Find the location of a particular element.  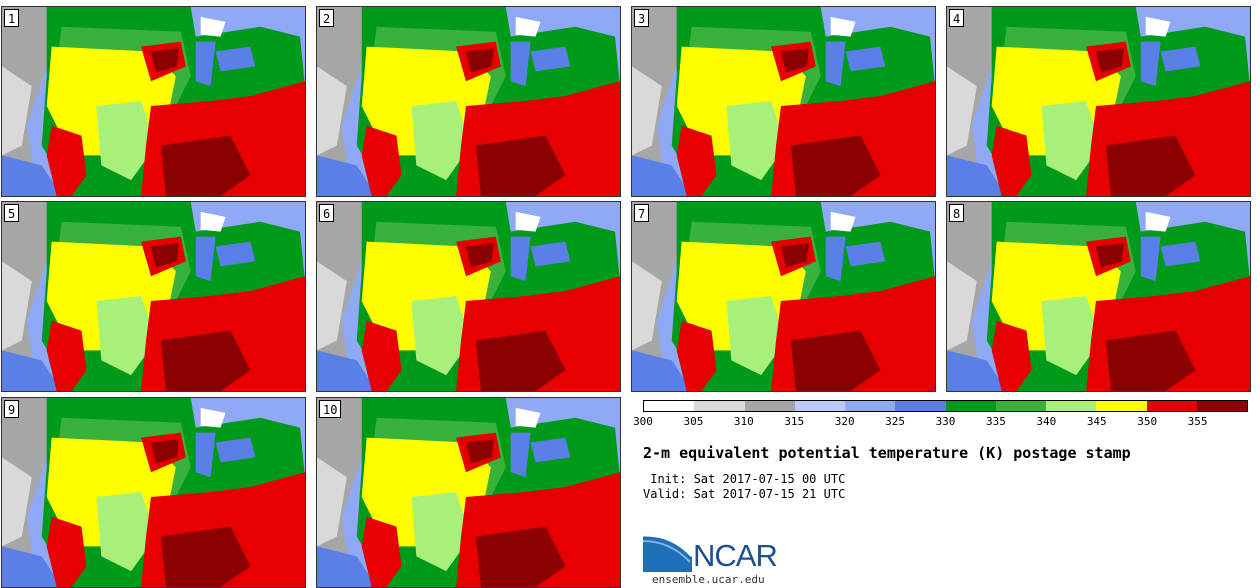

ncar-logo-text: NCAR is located at coordinates (735, 555).